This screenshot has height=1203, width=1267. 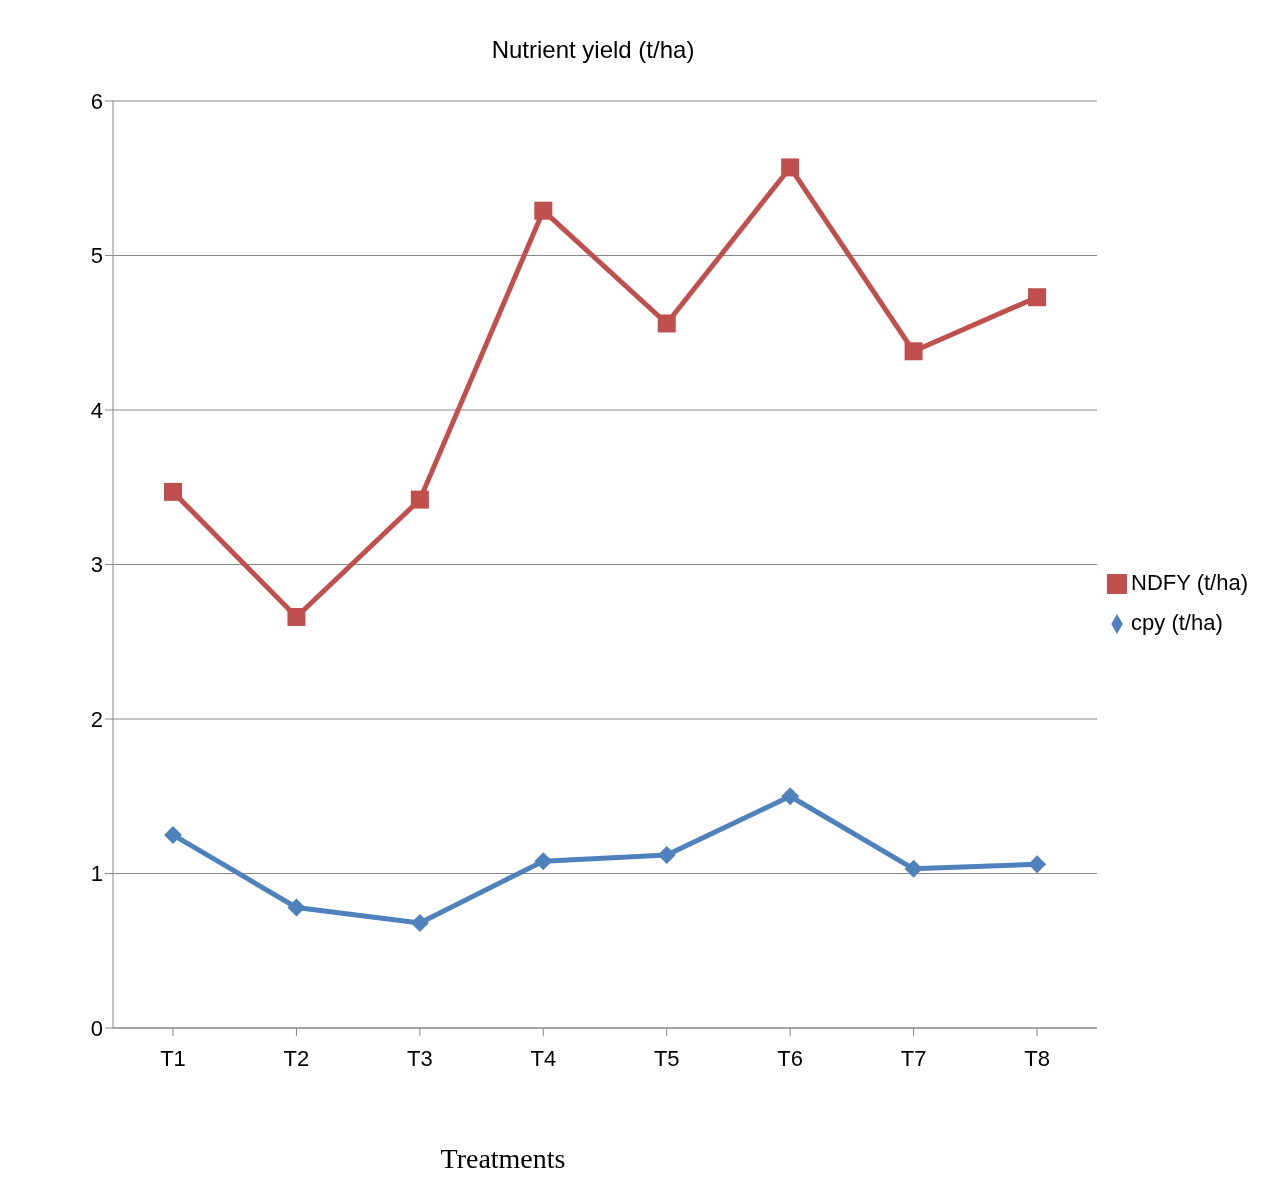 What do you see at coordinates (543, 1058) in the screenshot?
I see `x-tick-label: T4` at bounding box center [543, 1058].